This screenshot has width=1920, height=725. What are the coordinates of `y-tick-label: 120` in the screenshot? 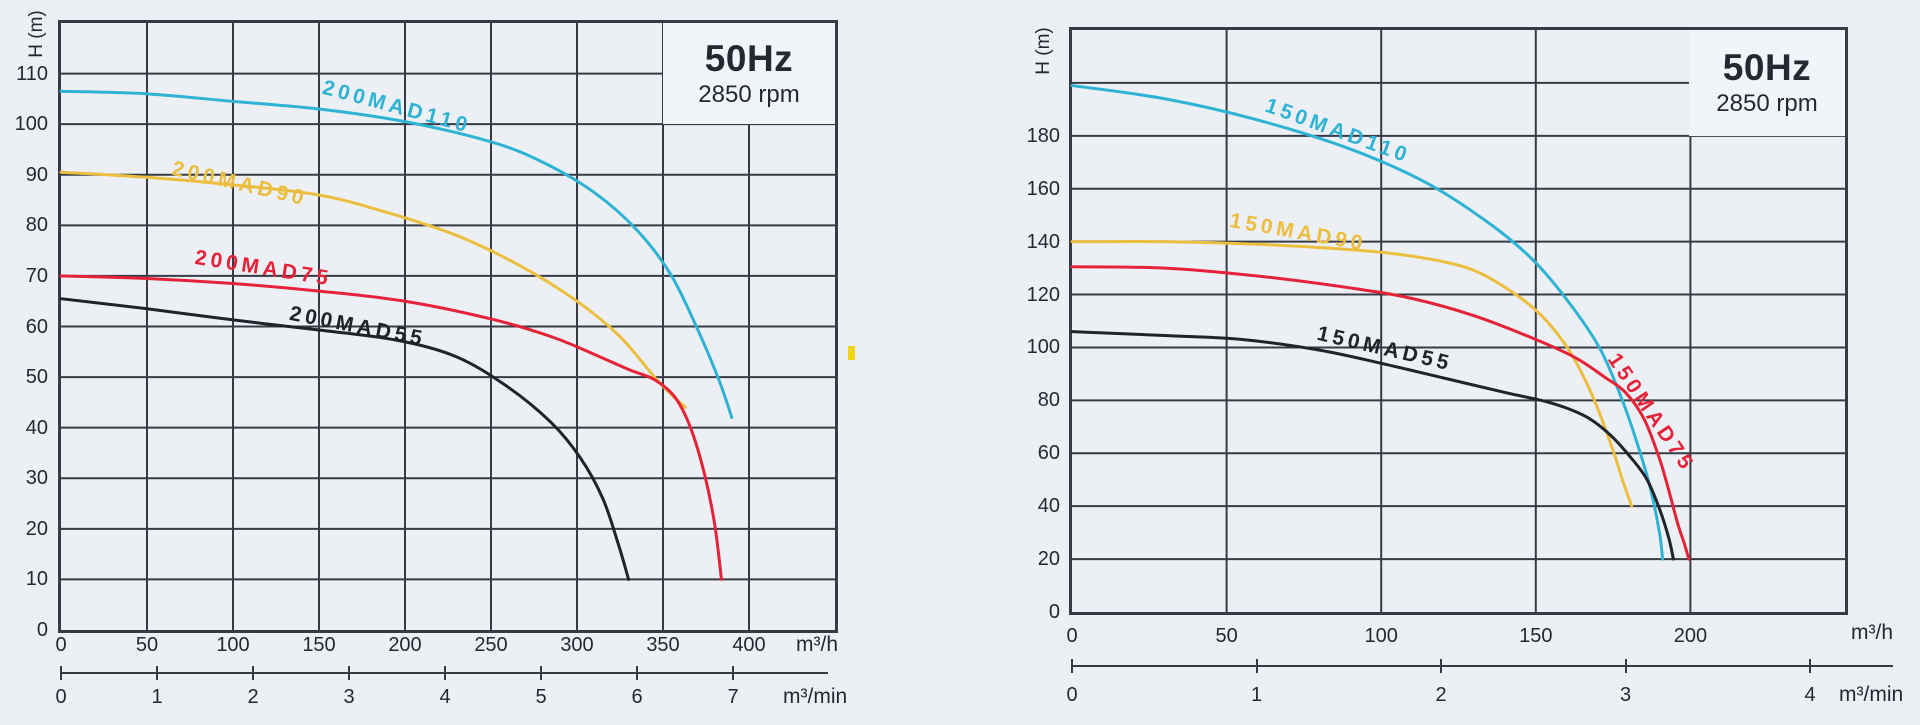 It's located at (1043, 294).